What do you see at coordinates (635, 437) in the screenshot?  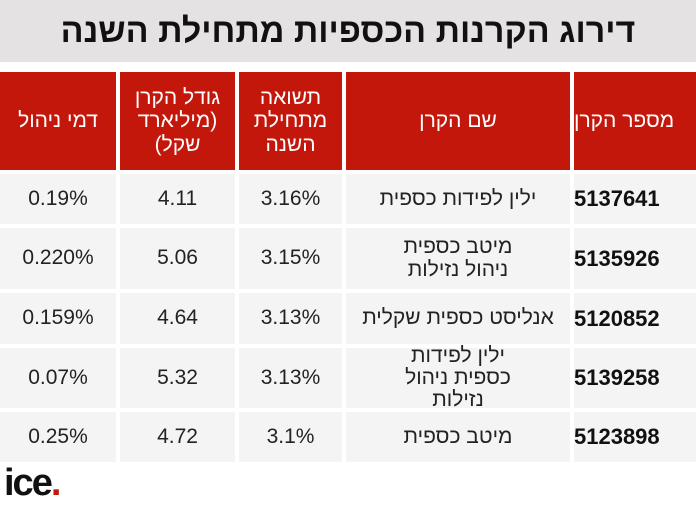 I see `fund-number: 5123898` at bounding box center [635, 437].